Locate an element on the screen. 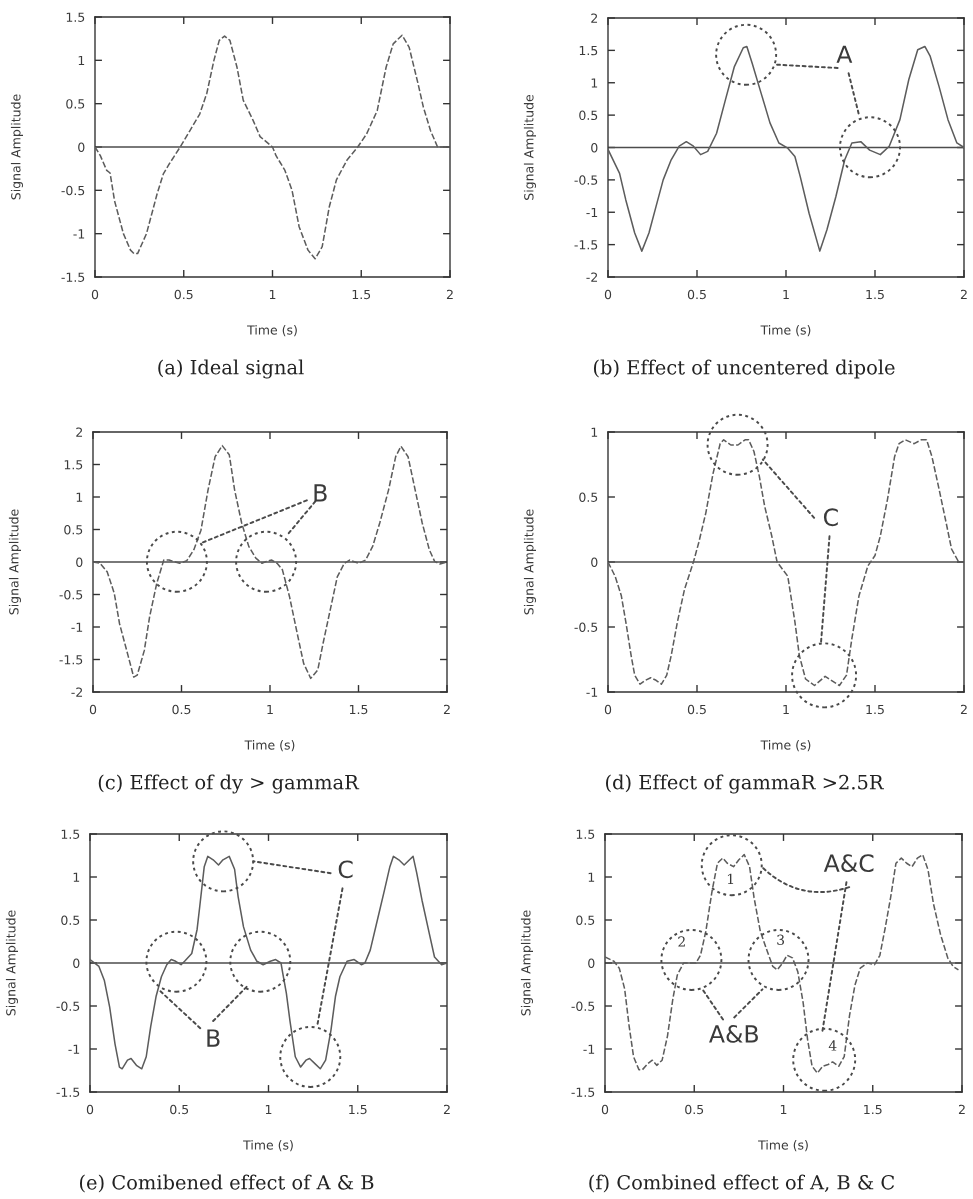  text: (c) Effect of dy > gammaR is located at coordinates (229, 784).